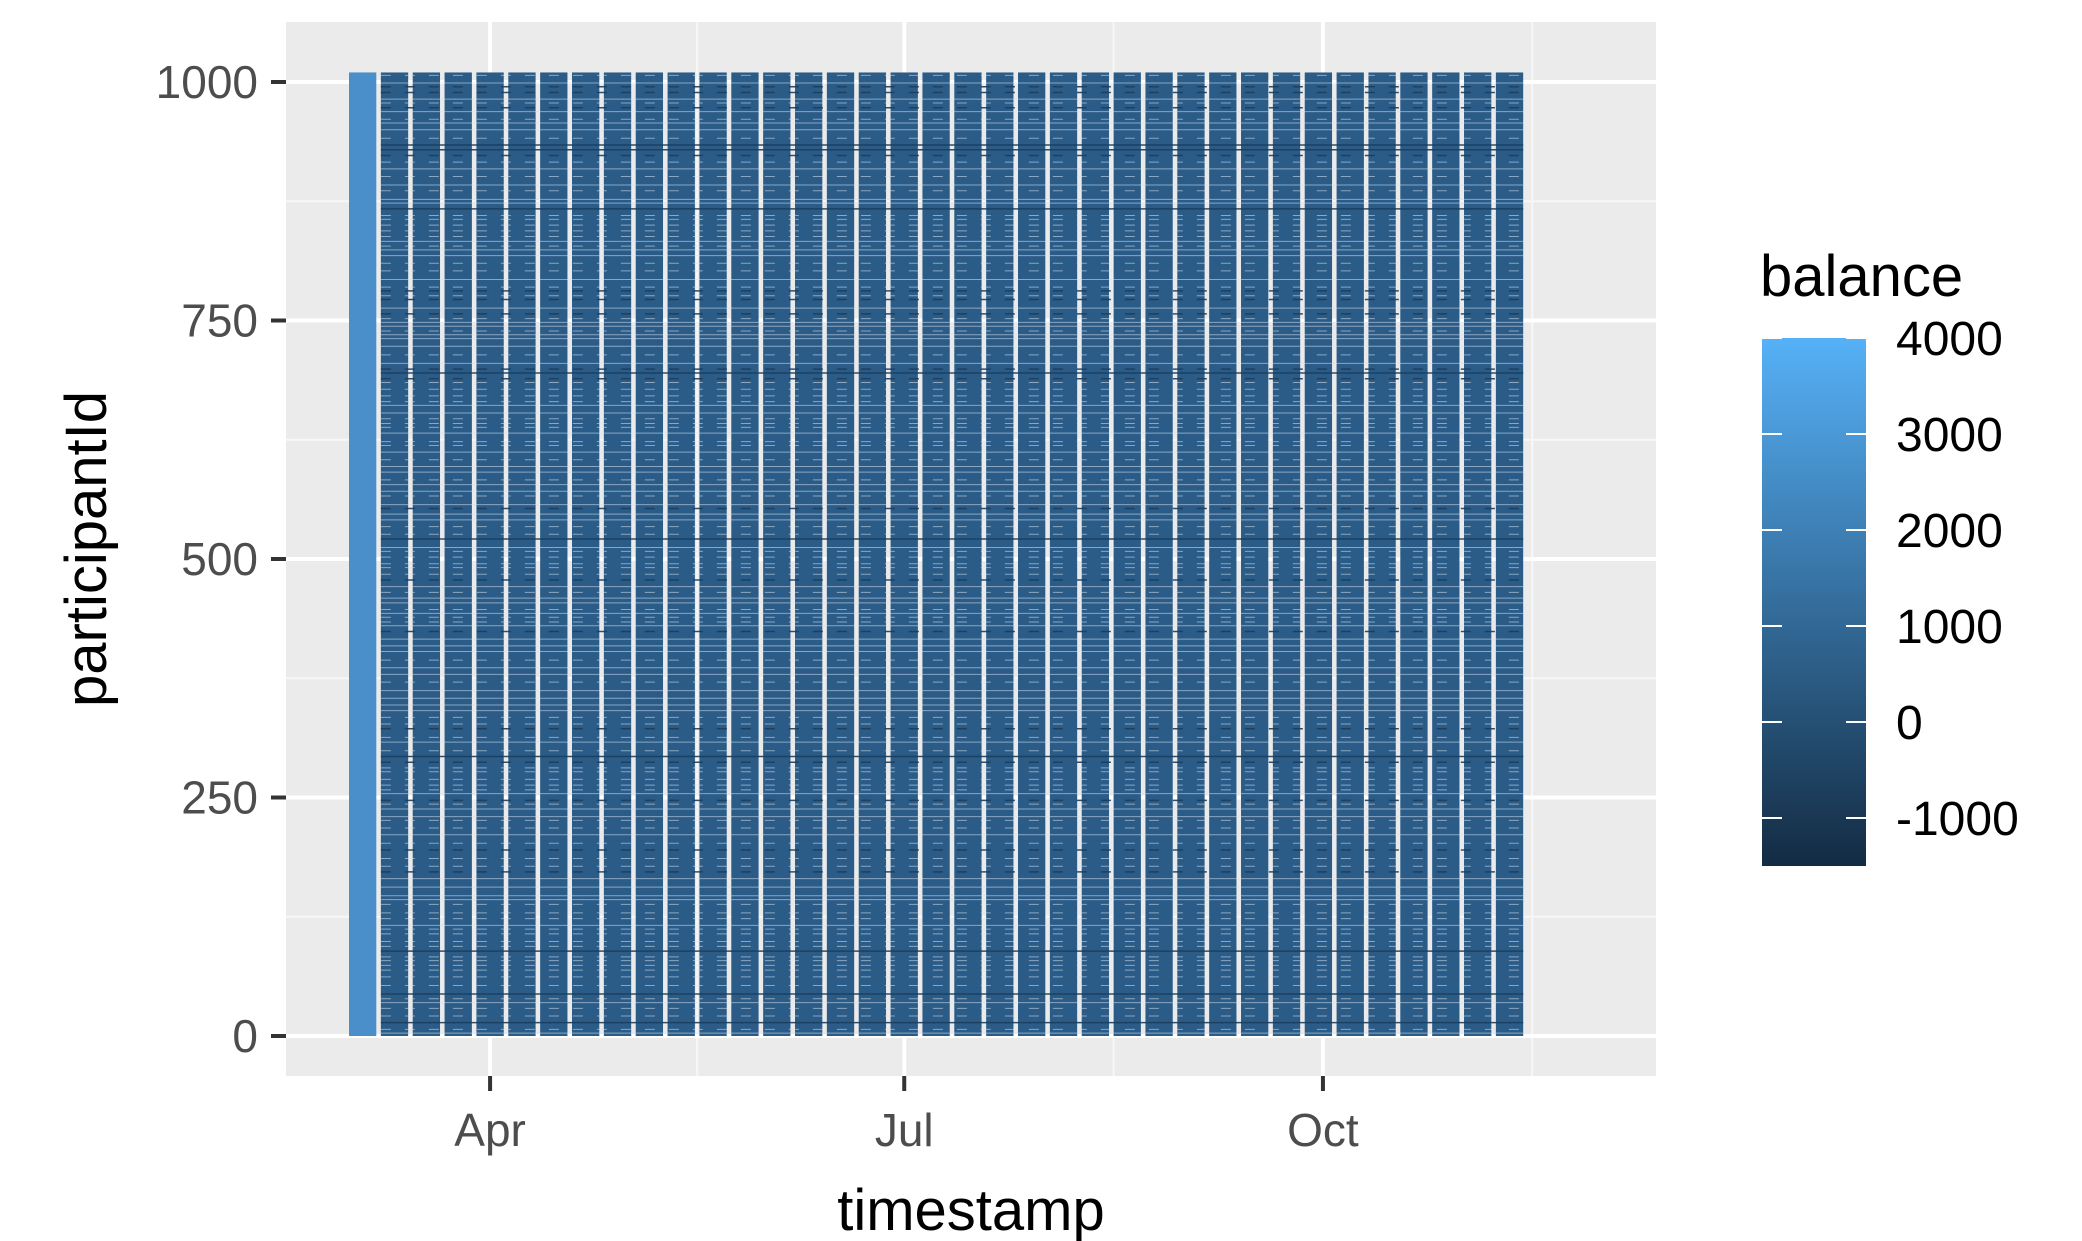 This screenshot has height=1241, width=2082. What do you see at coordinates (1949, 339) in the screenshot?
I see `legend-label: 4000` at bounding box center [1949, 339].